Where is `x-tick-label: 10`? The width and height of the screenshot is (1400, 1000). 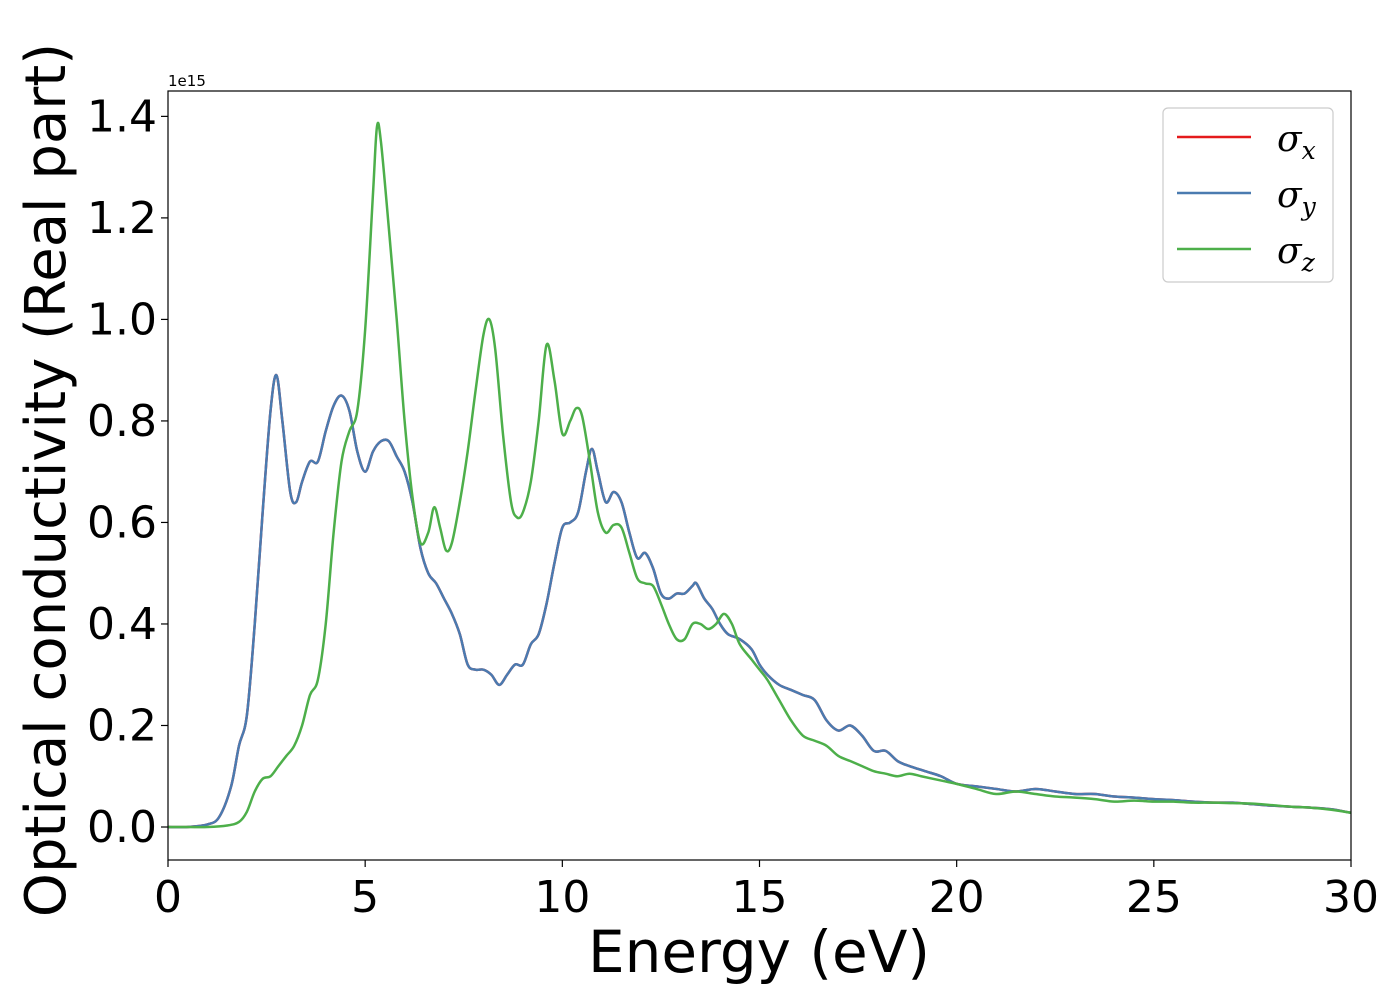 x-tick-label: 10 is located at coordinates (562, 897).